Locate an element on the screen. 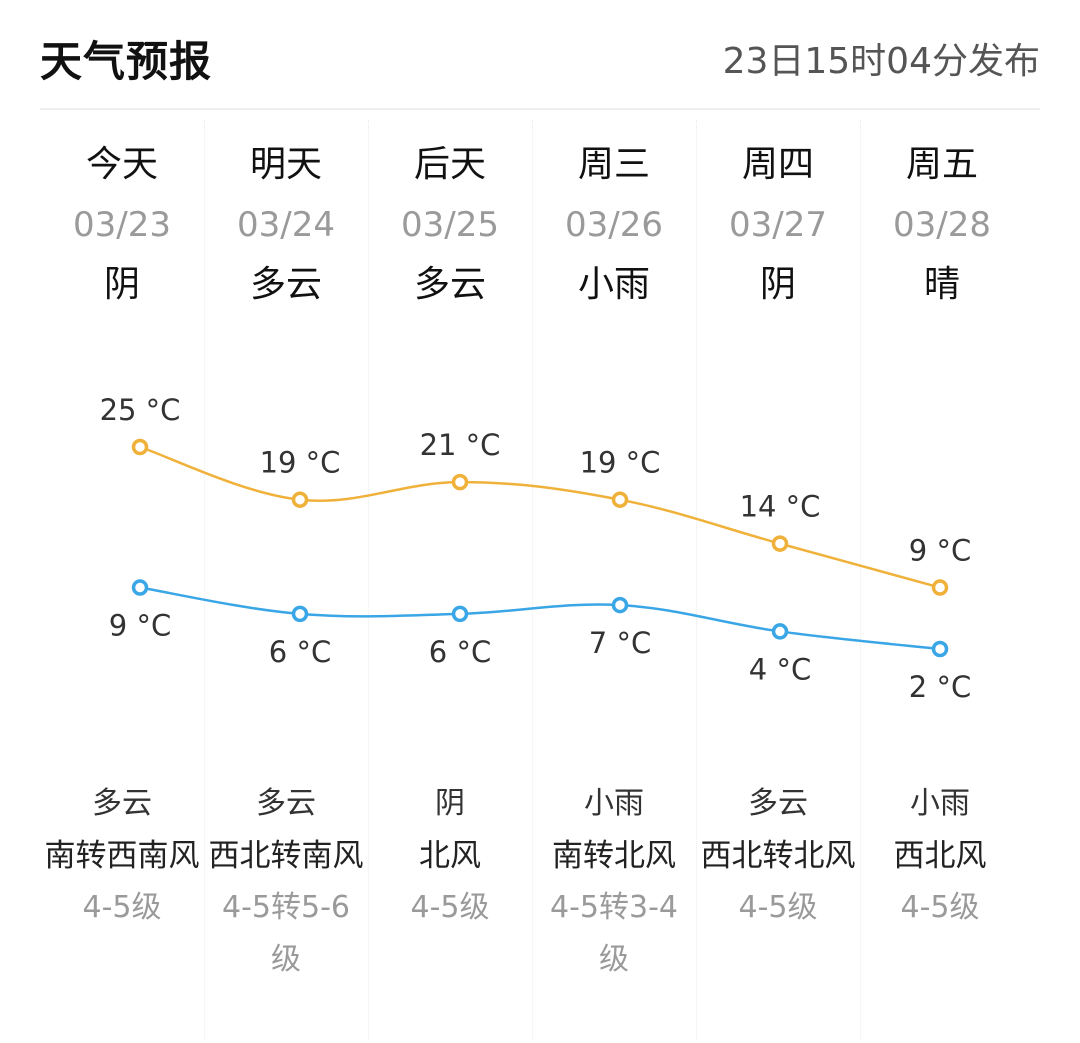 This screenshot has height=1043, width=1080. day-name: 周五 is located at coordinates (941, 164).